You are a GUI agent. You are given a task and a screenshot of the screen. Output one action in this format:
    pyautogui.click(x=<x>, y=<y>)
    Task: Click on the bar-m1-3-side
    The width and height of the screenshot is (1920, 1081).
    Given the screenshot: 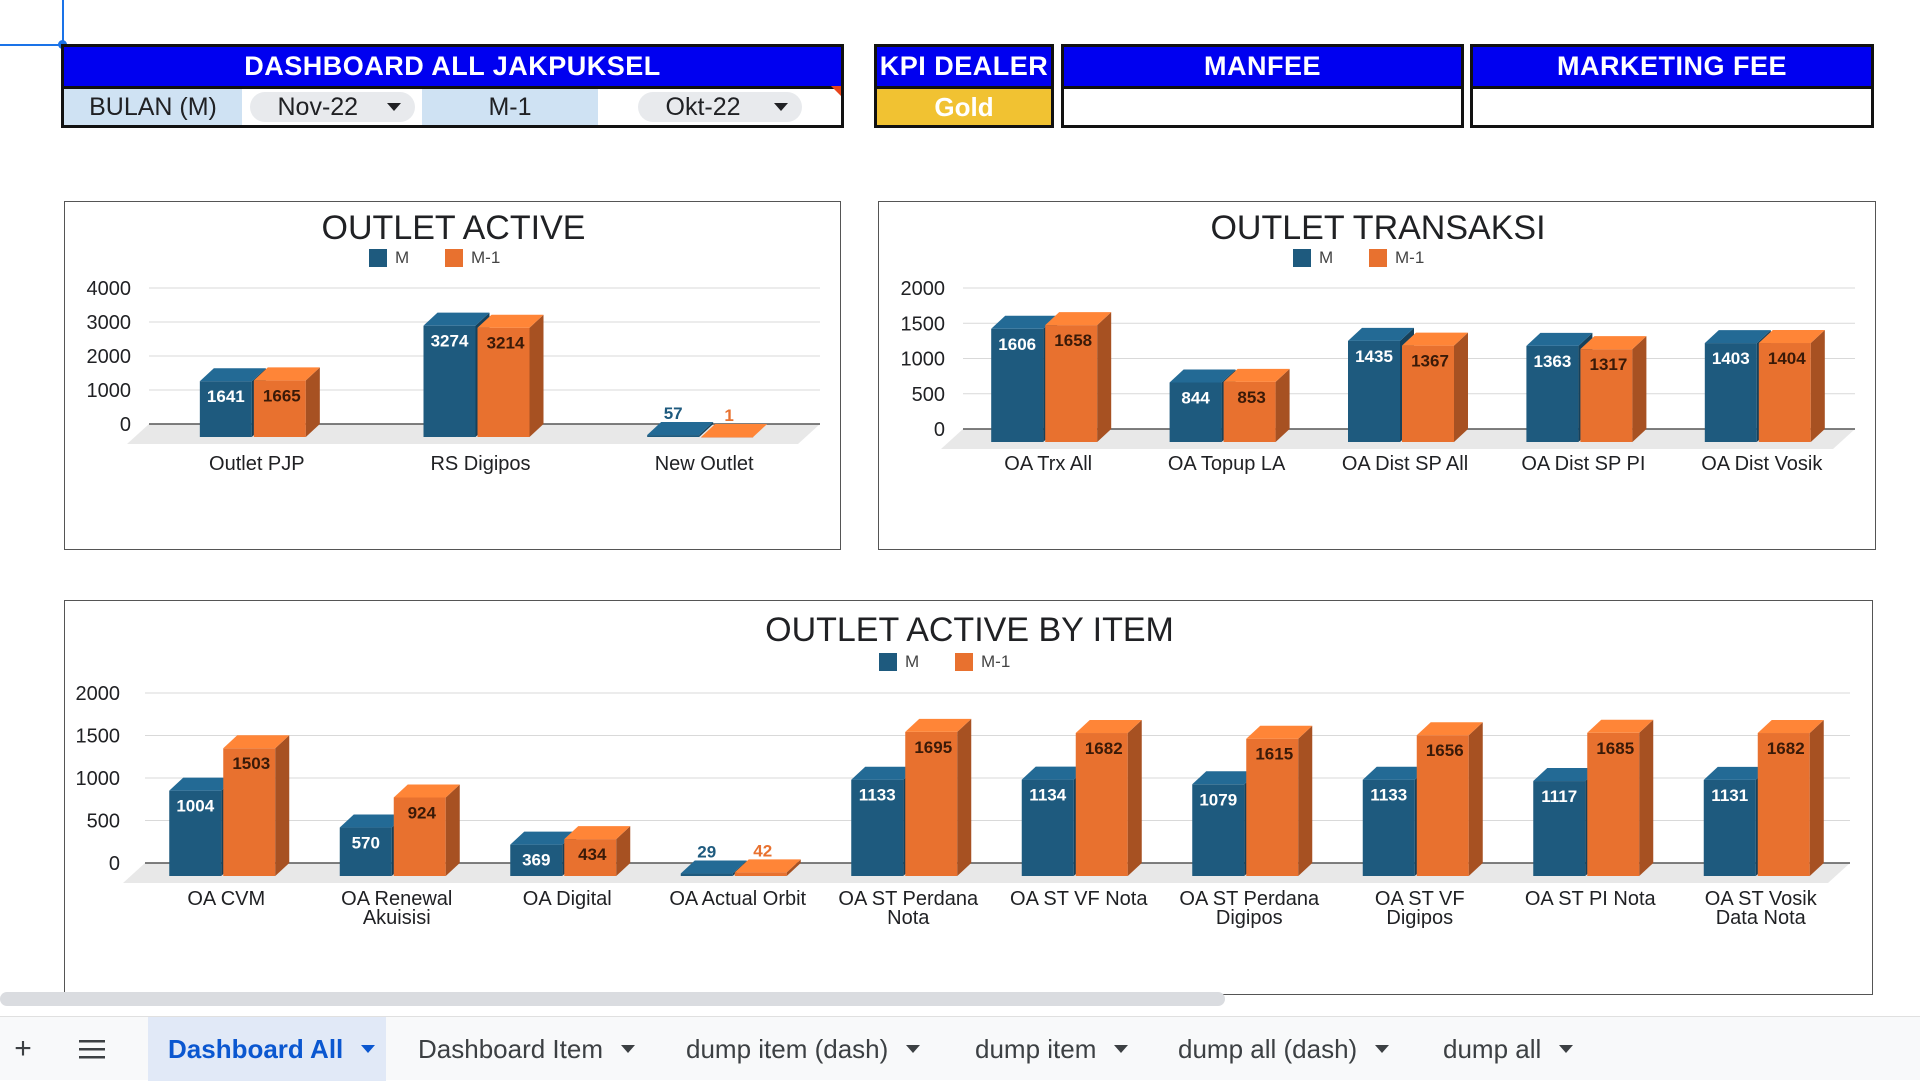 What is the action you would take?
    pyautogui.click(x=1639, y=389)
    